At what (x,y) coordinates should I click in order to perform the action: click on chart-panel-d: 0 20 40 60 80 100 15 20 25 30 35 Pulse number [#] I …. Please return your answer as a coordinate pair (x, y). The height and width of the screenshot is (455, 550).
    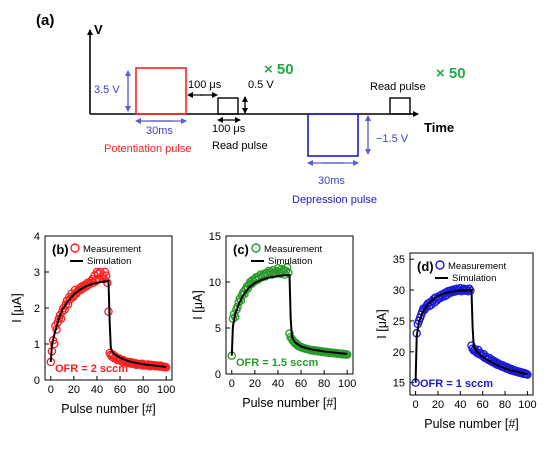
    Looking at the image, I should click on (456, 341).